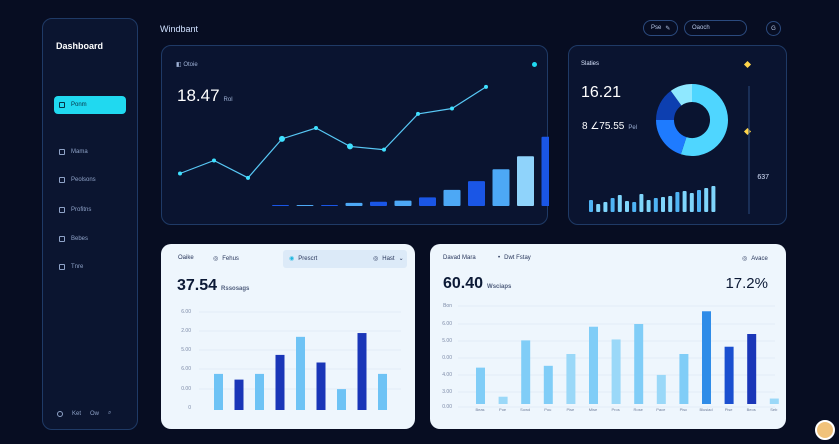 This screenshot has width=839, height=444. I want to click on line-card-label: ◧ Otoie, so click(187, 65).